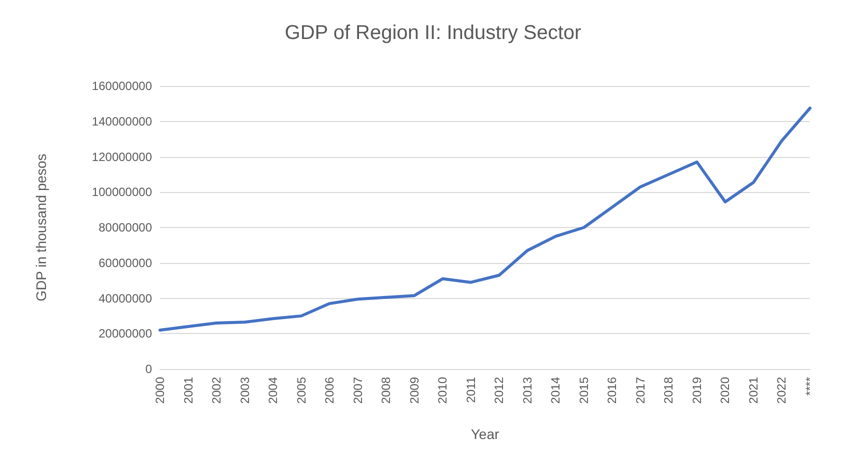  I want to click on x-axis-title: Year, so click(485, 434).